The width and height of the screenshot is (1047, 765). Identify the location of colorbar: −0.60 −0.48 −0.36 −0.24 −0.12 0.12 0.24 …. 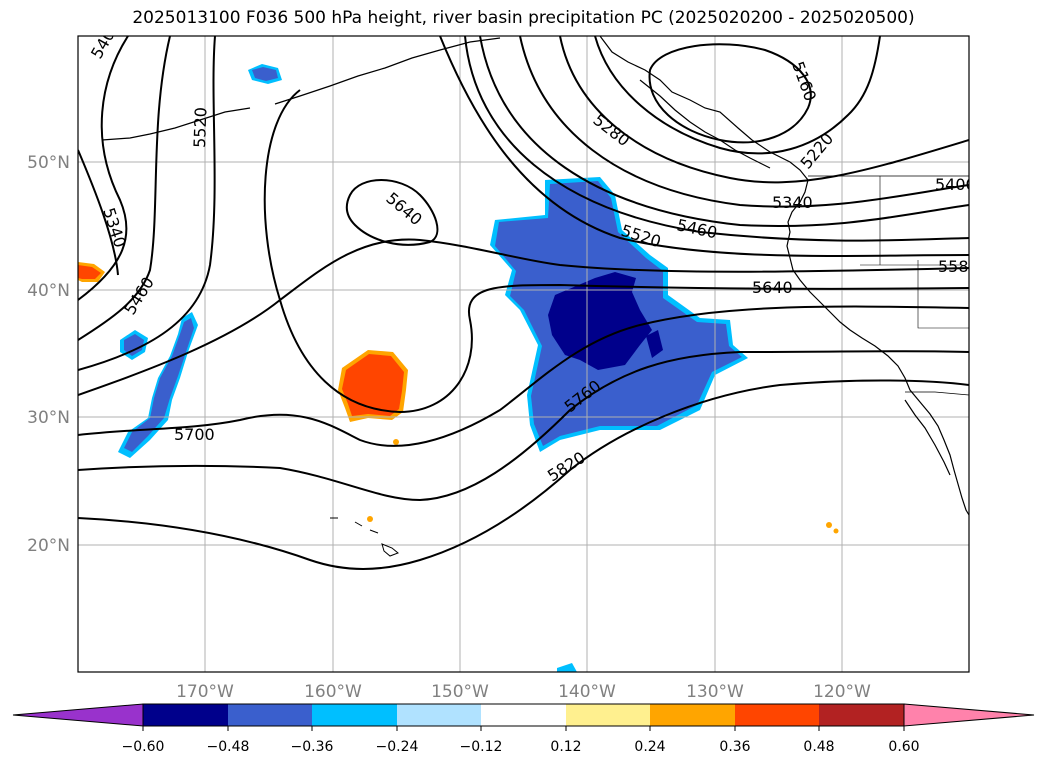
(523, 729).